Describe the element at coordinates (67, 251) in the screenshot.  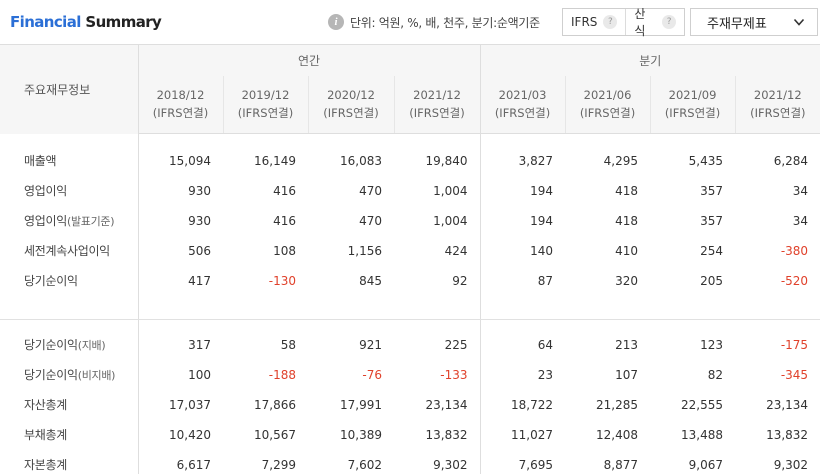
I see `row-label-text: 세전계속사업이익` at that location.